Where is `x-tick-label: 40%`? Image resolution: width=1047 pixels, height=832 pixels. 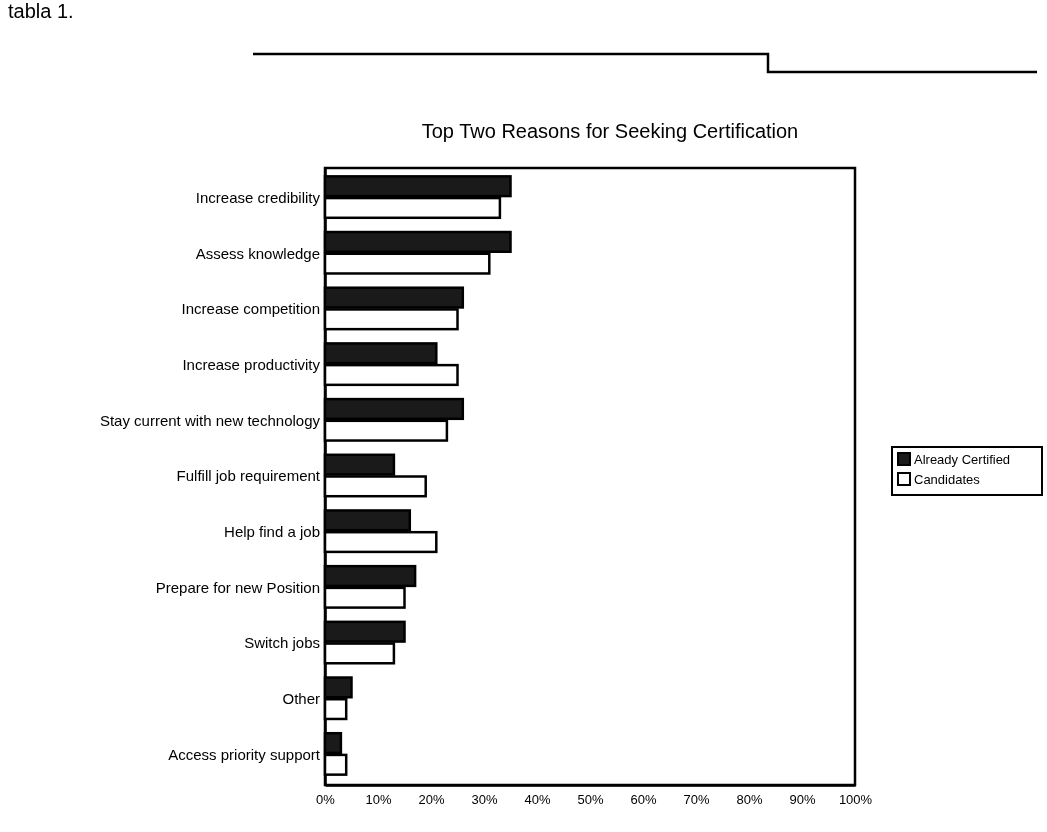 x-tick-label: 40% is located at coordinates (537, 800).